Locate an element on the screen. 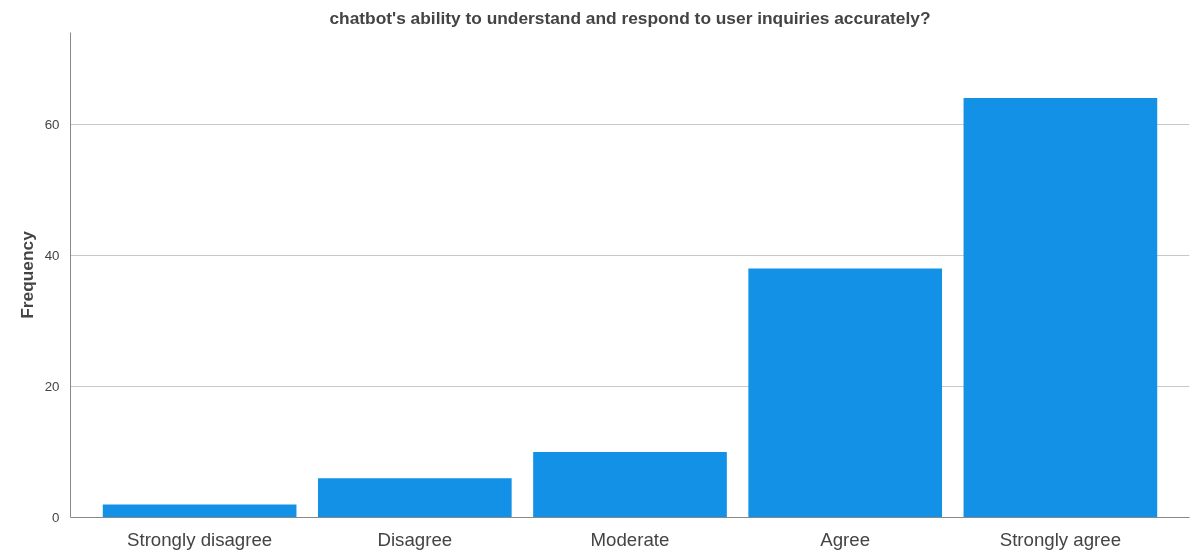 The image size is (1191, 552). x-tick-label: Disagree is located at coordinates (415, 539).